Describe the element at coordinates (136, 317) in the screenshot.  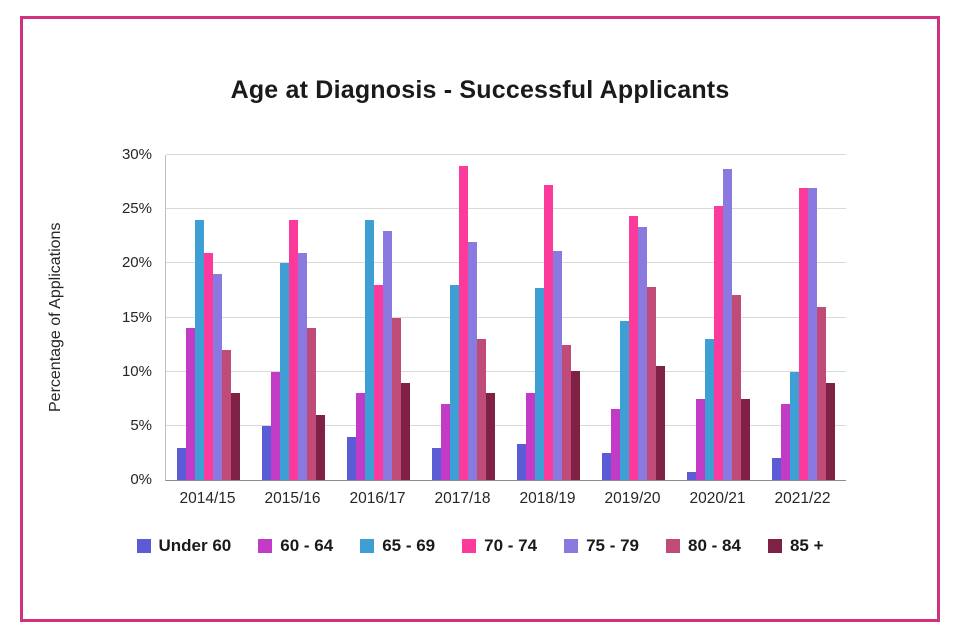
I see `y-tick-label: 15%` at that location.